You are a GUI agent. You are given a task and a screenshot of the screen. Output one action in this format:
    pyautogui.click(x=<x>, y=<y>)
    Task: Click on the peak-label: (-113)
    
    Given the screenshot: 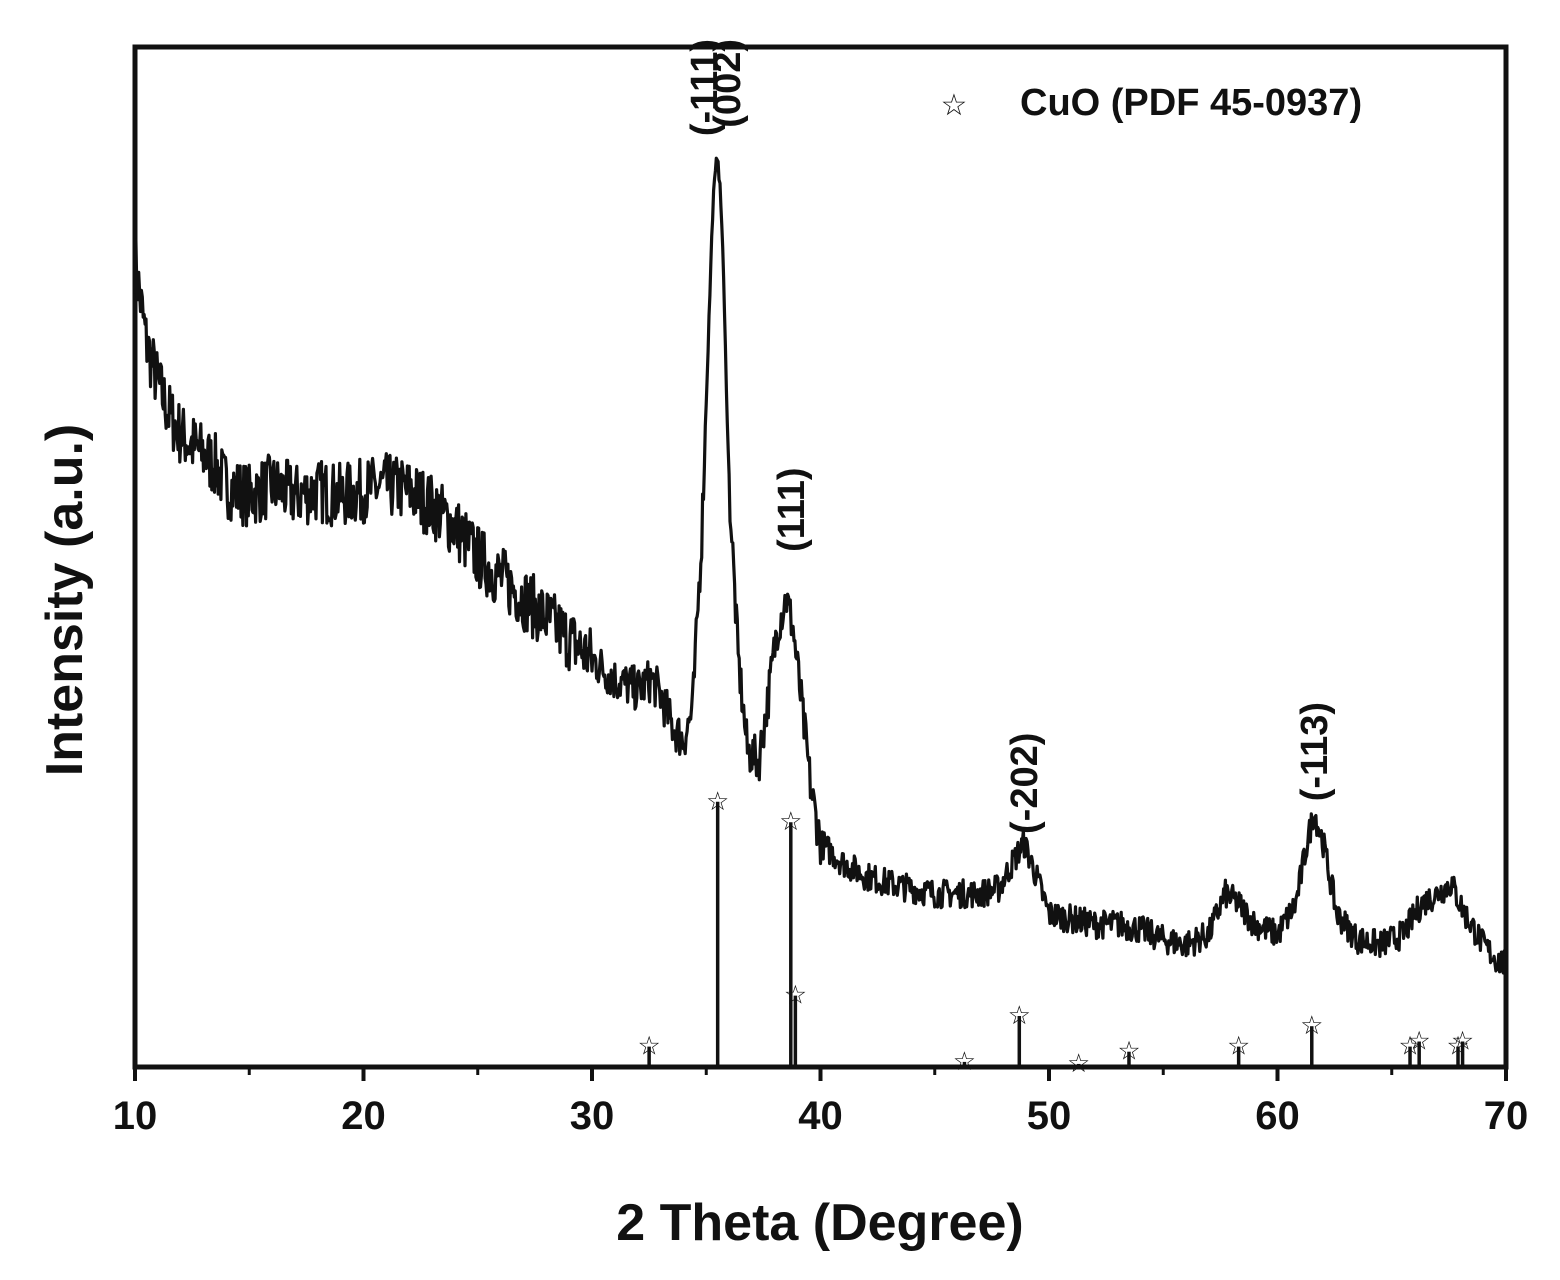 What is the action you would take?
    pyautogui.click(x=1315, y=751)
    